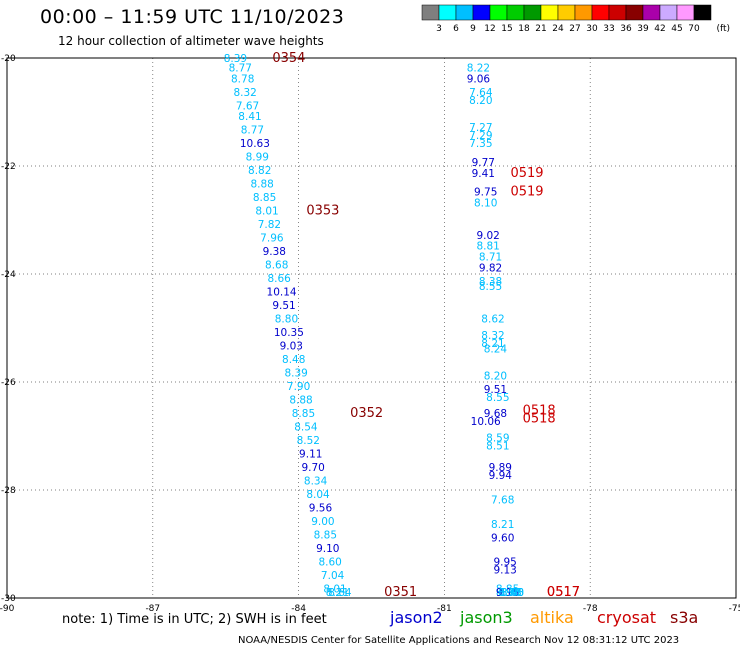 Image resolution: width=740 pixels, height=650 pixels. I want to click on chart-title: 00:00 – 11:59 UTC 11/10/2023, so click(192, 17).